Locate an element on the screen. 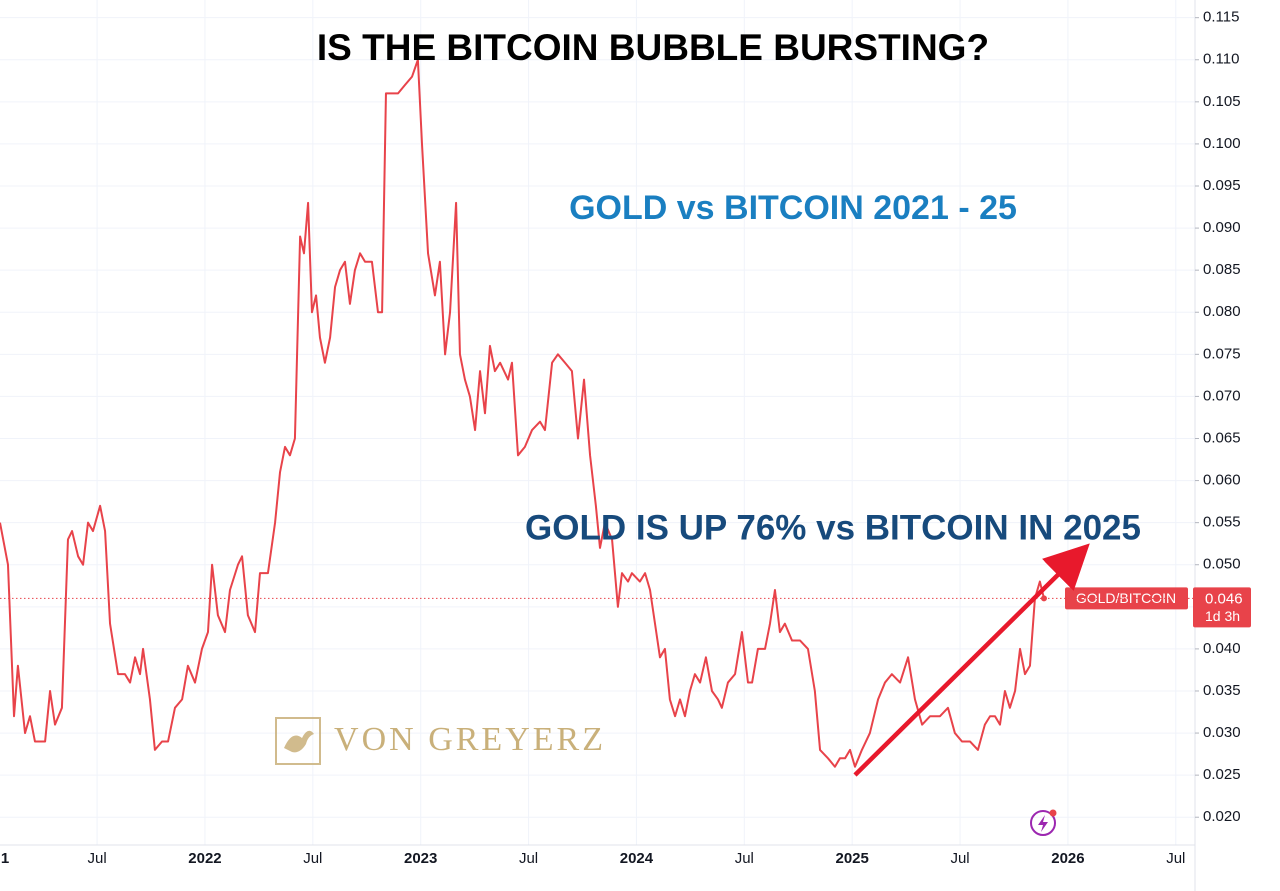 The image size is (1280, 891). last-point is located at coordinates (1043, 598).